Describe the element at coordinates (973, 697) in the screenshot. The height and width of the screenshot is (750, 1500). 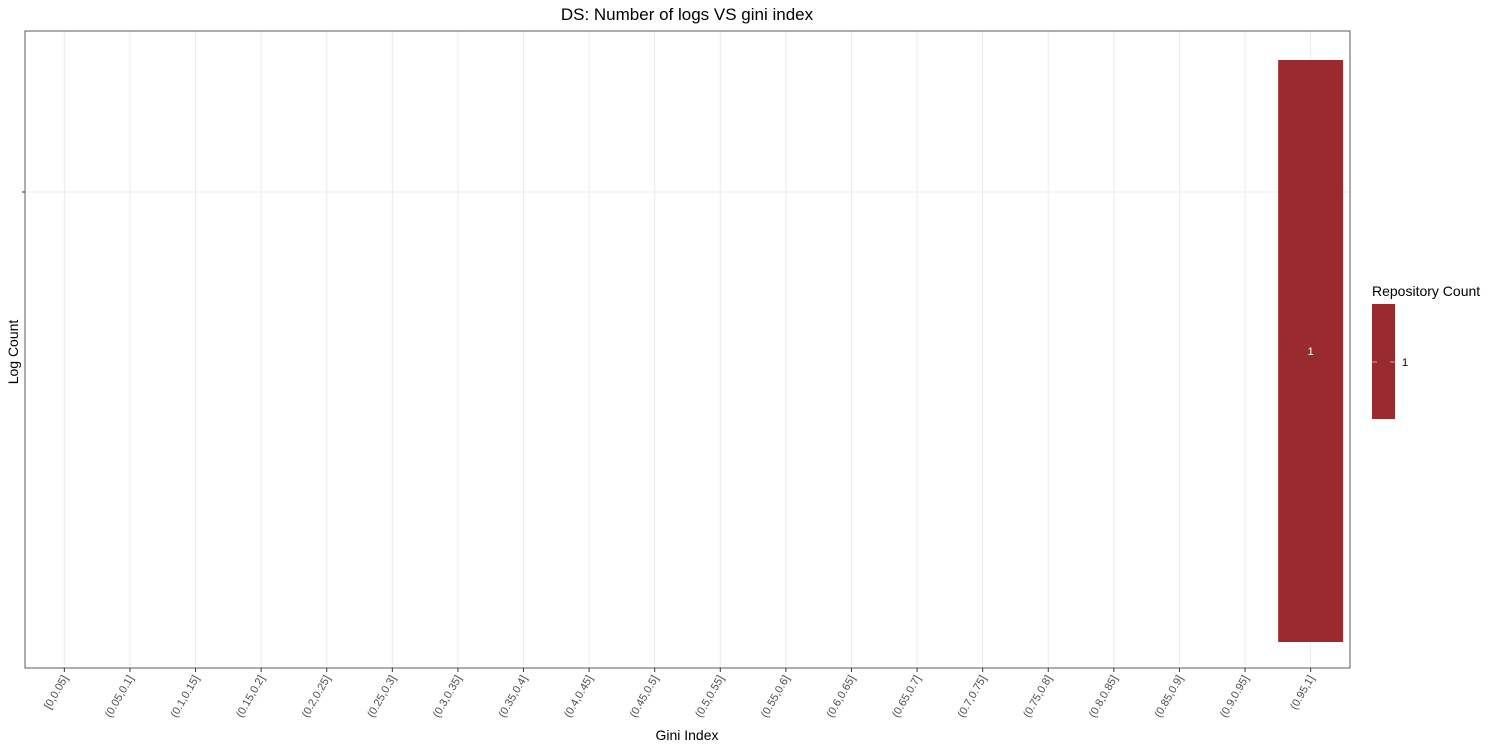
I see `x-tick-label: (0.7,0.75]` at that location.